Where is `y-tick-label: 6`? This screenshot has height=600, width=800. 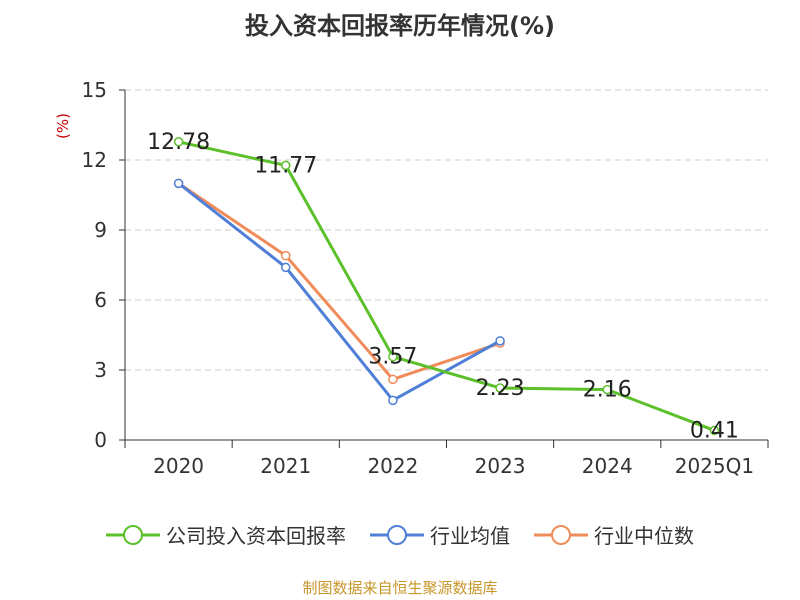 y-tick-label: 6 is located at coordinates (100, 300).